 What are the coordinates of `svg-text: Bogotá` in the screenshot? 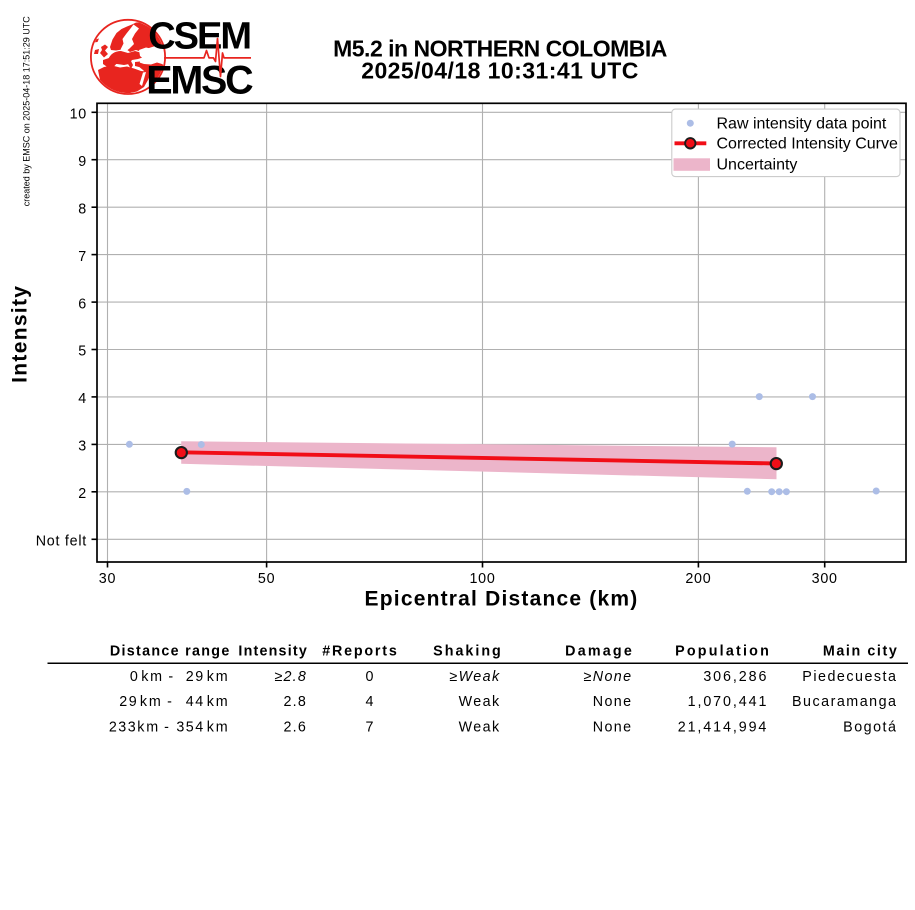 It's located at (870, 727).